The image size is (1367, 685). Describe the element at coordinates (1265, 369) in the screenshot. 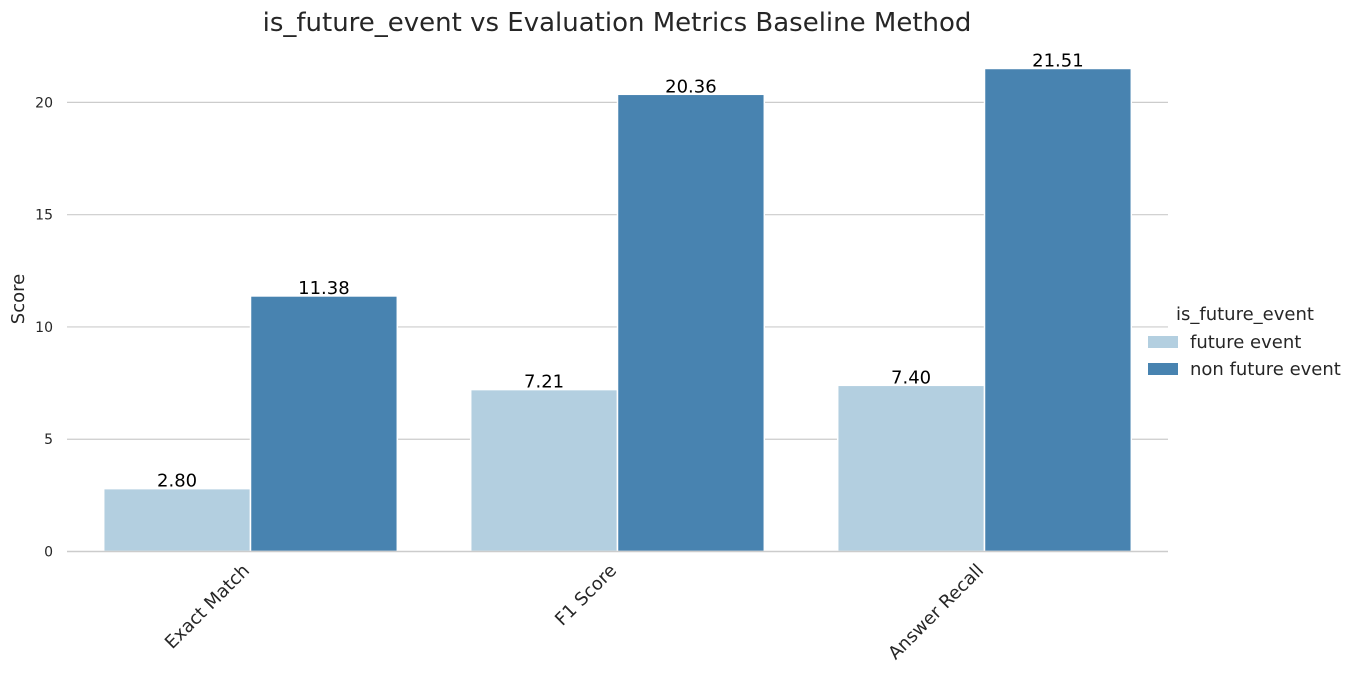

I see `legend-label: non future event` at that location.